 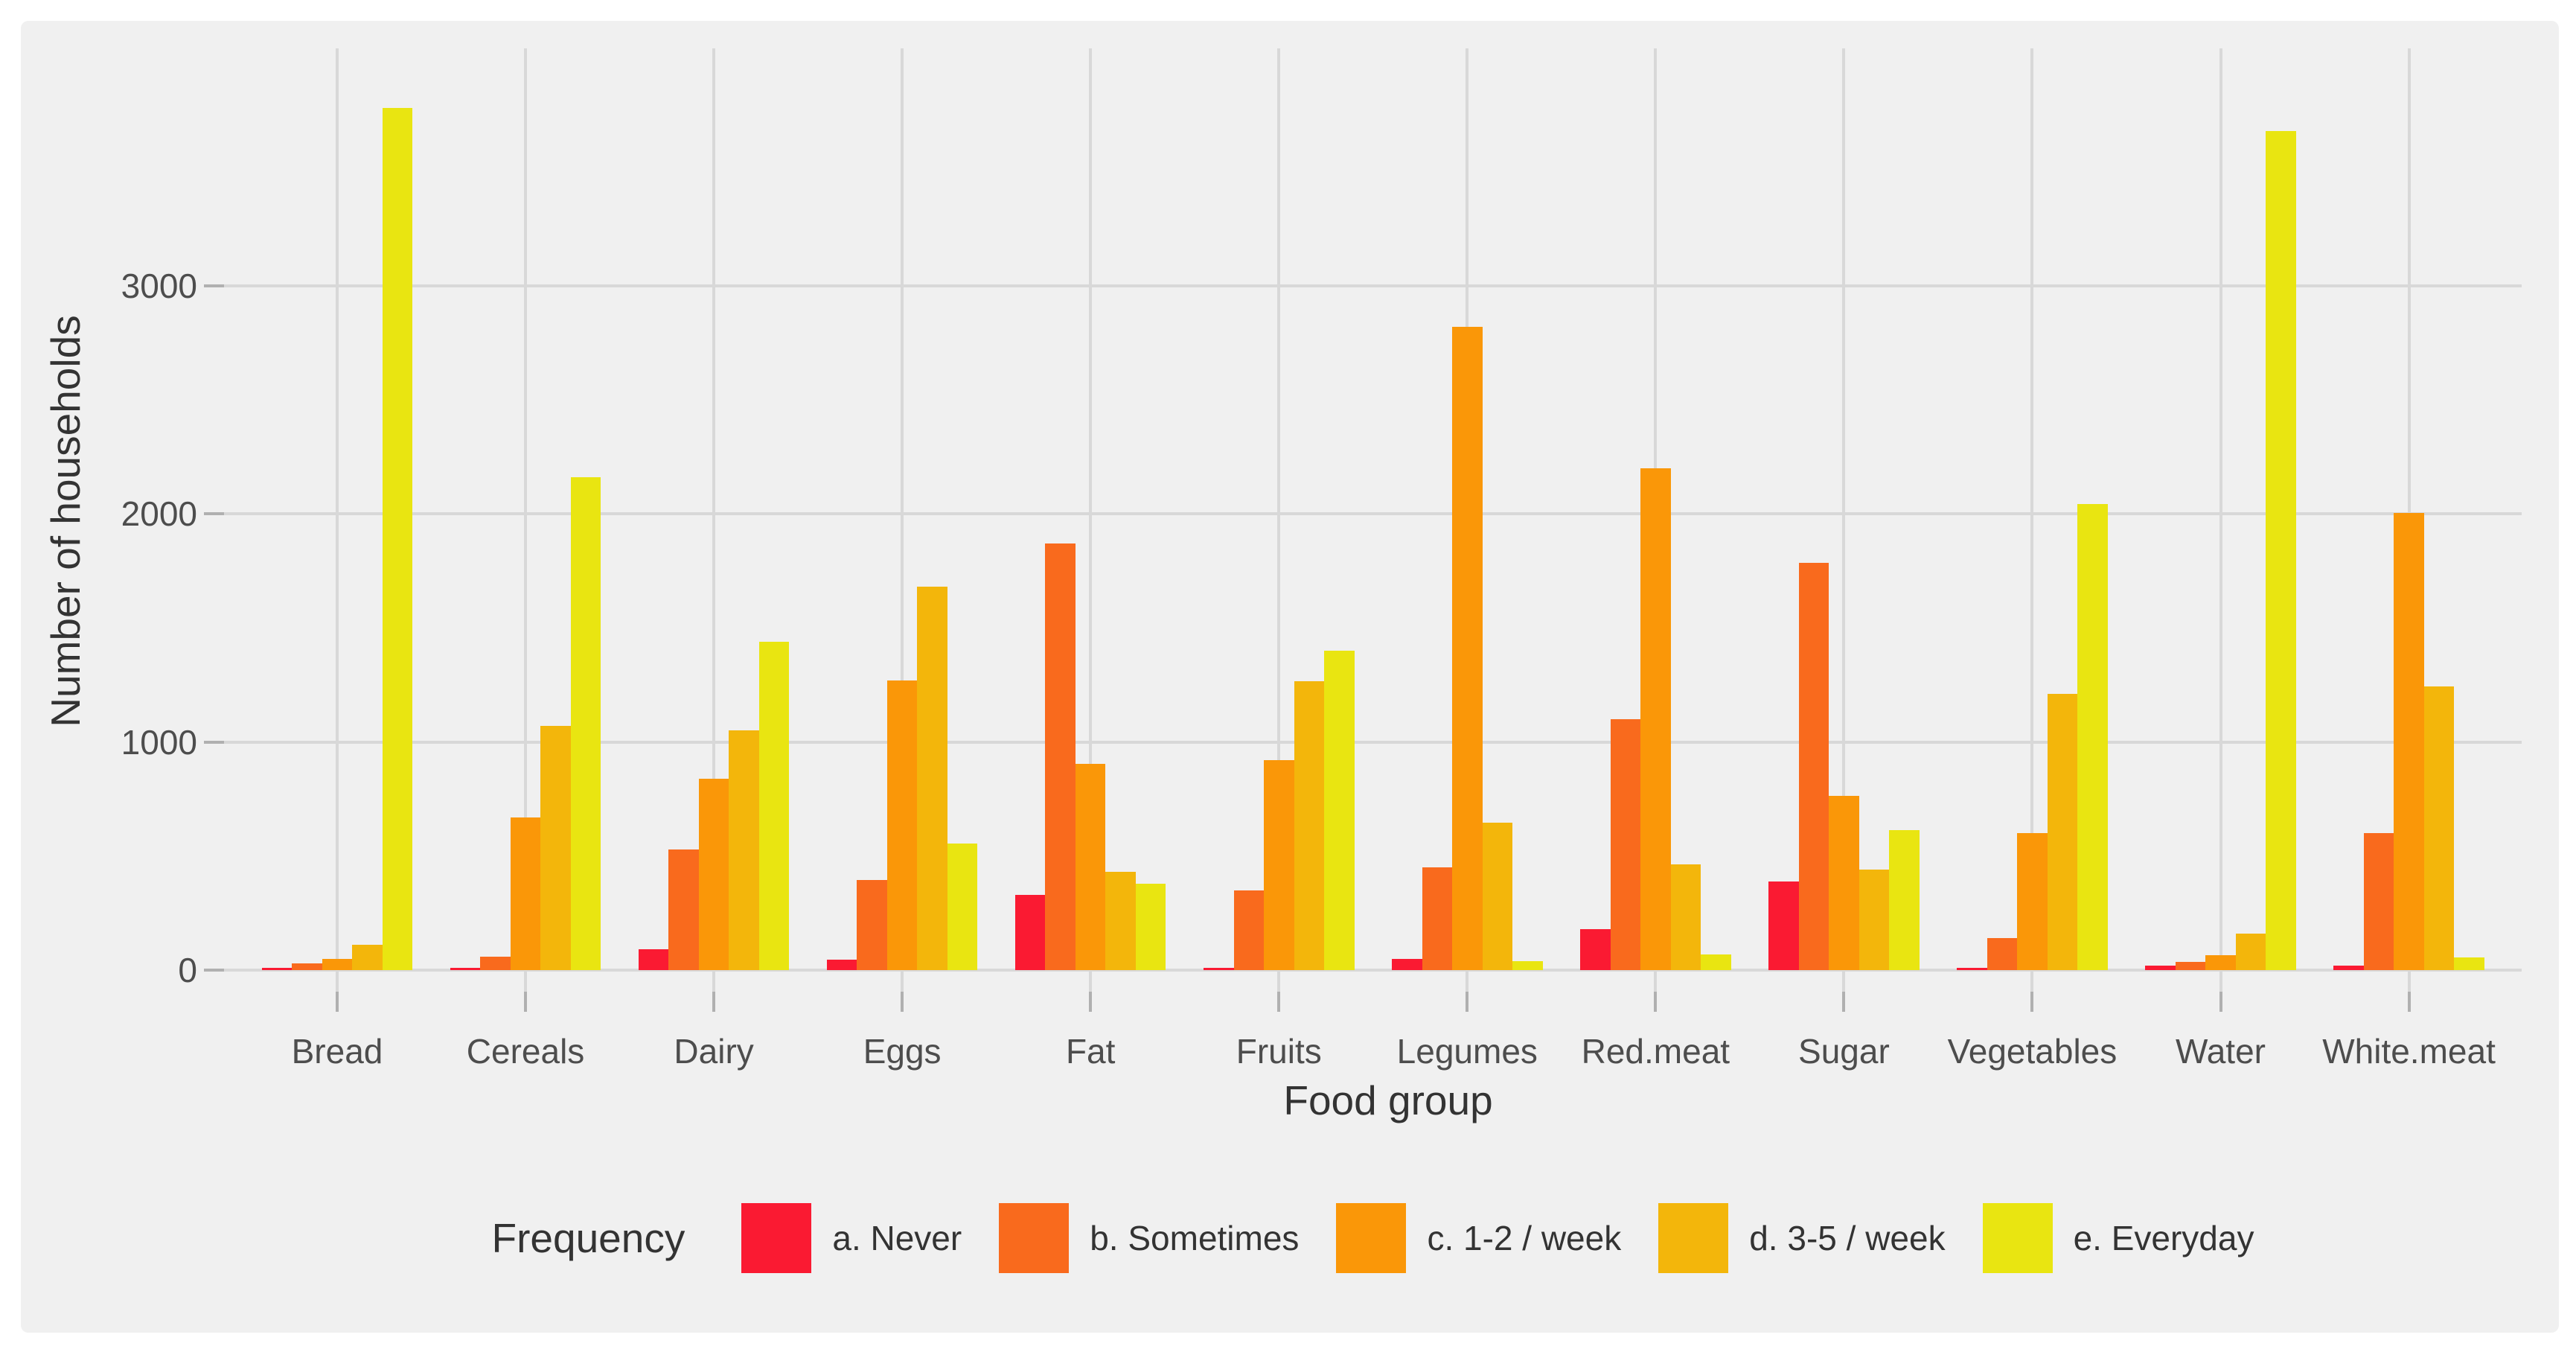 What do you see at coordinates (1972, 968) in the screenshot?
I see `bar-Vegetables-a. Never` at bounding box center [1972, 968].